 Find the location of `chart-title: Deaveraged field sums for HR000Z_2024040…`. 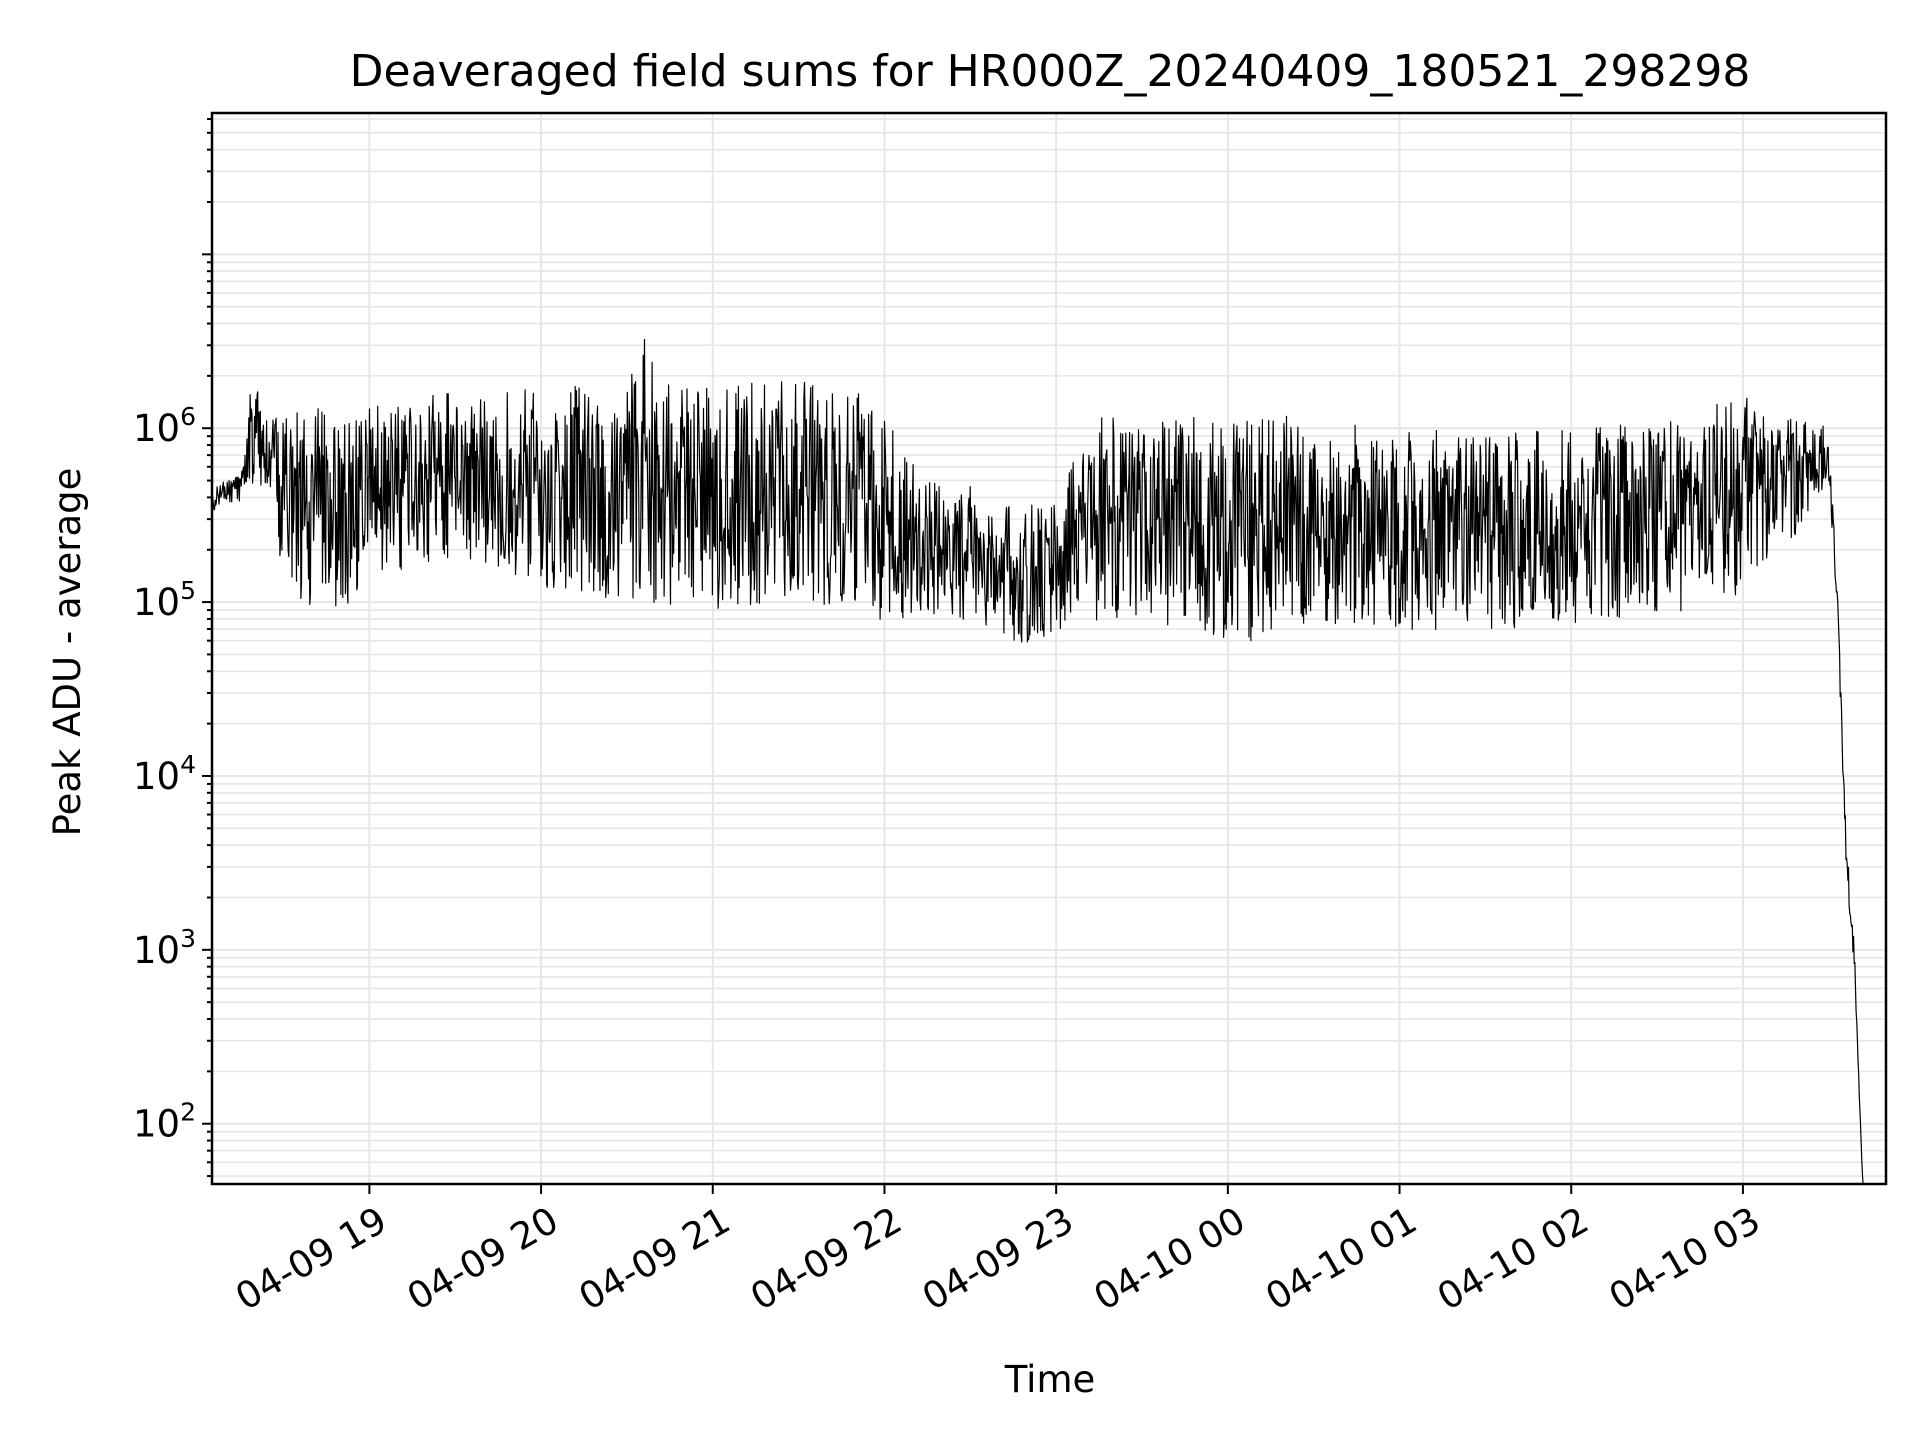

chart-title: Deaveraged field sums for HR000Z_2024040… is located at coordinates (1050, 71).